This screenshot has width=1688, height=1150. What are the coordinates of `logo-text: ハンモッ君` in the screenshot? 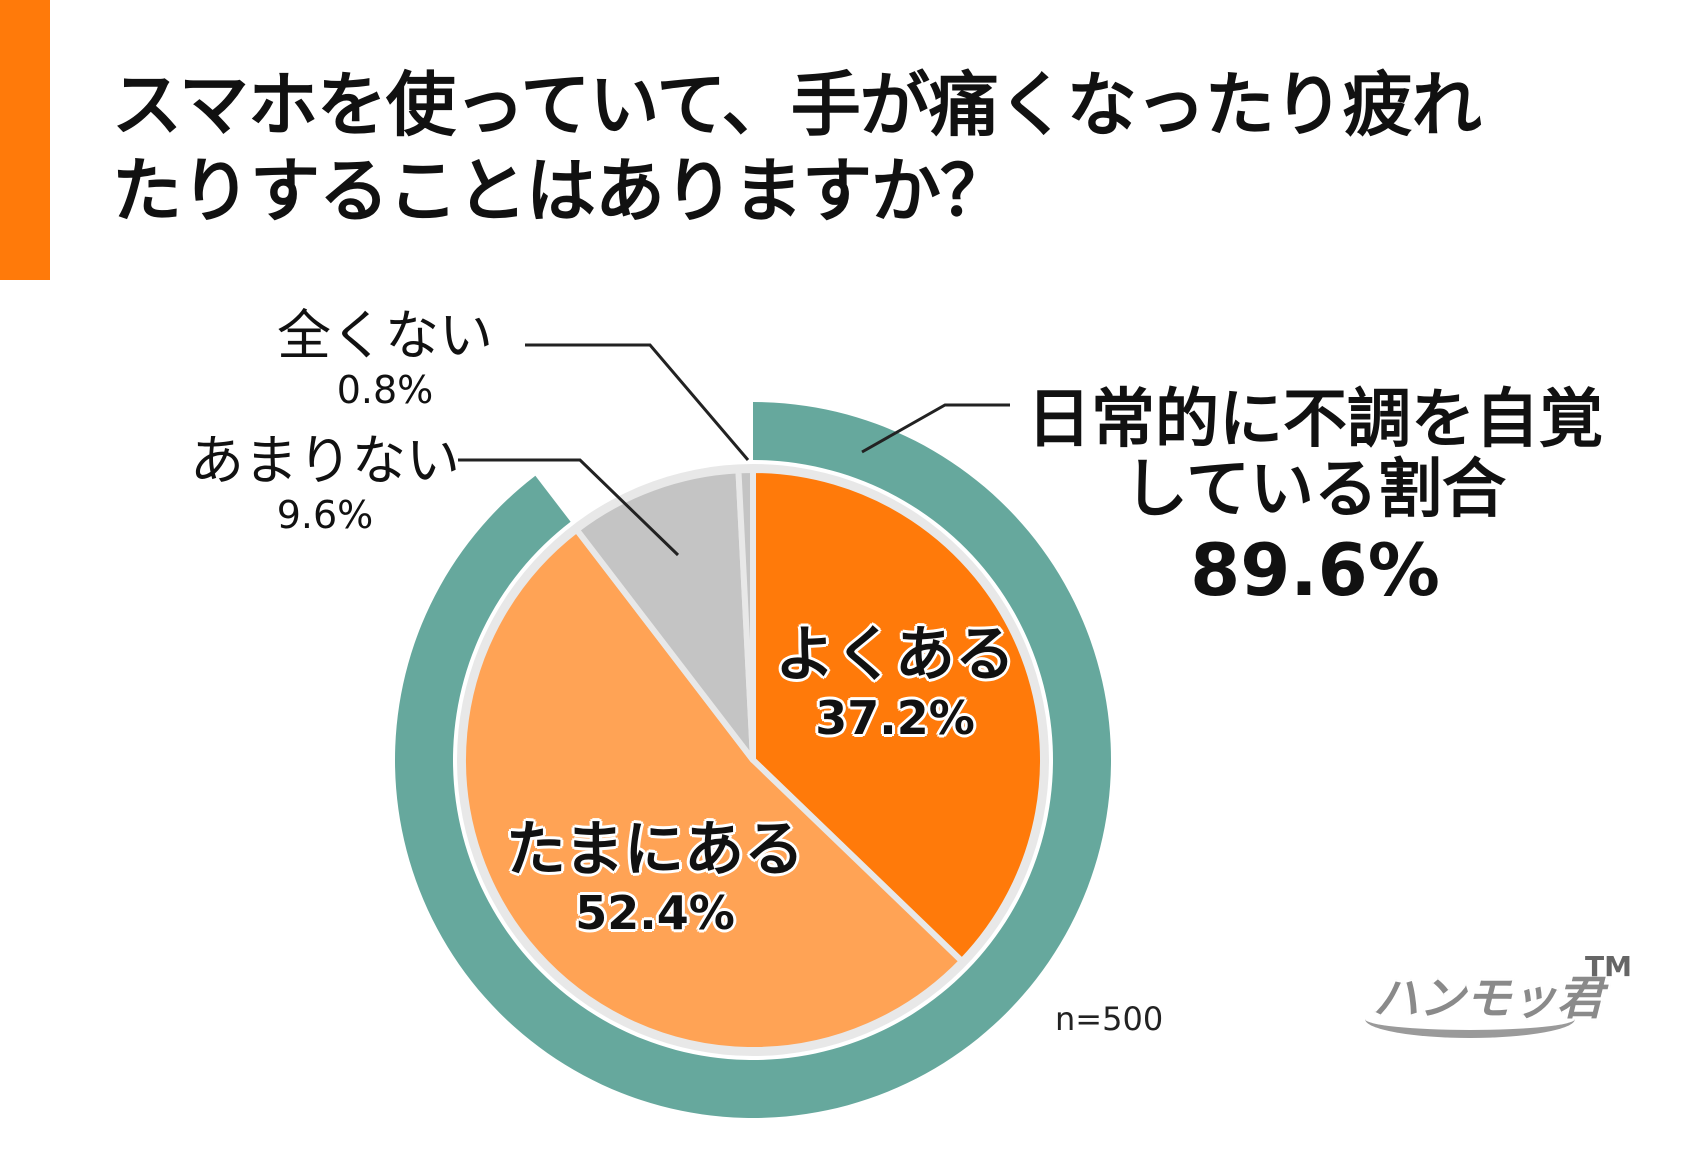 It's located at (1488, 998).